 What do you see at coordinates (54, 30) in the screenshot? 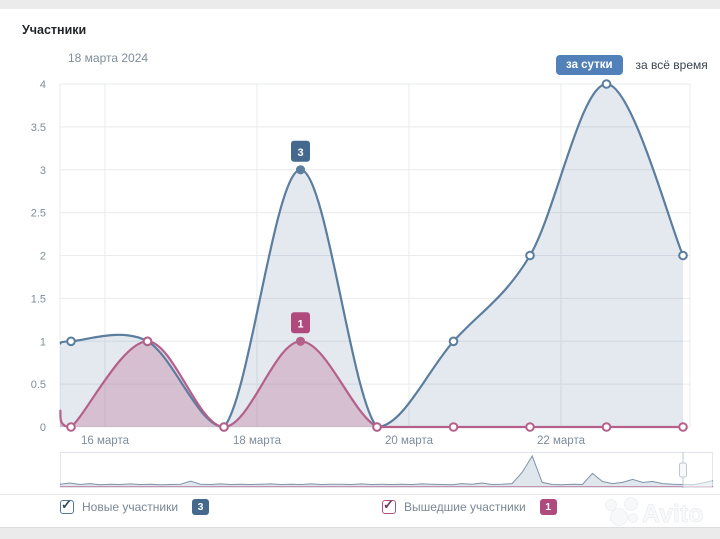
I see `page-title: Участники` at bounding box center [54, 30].